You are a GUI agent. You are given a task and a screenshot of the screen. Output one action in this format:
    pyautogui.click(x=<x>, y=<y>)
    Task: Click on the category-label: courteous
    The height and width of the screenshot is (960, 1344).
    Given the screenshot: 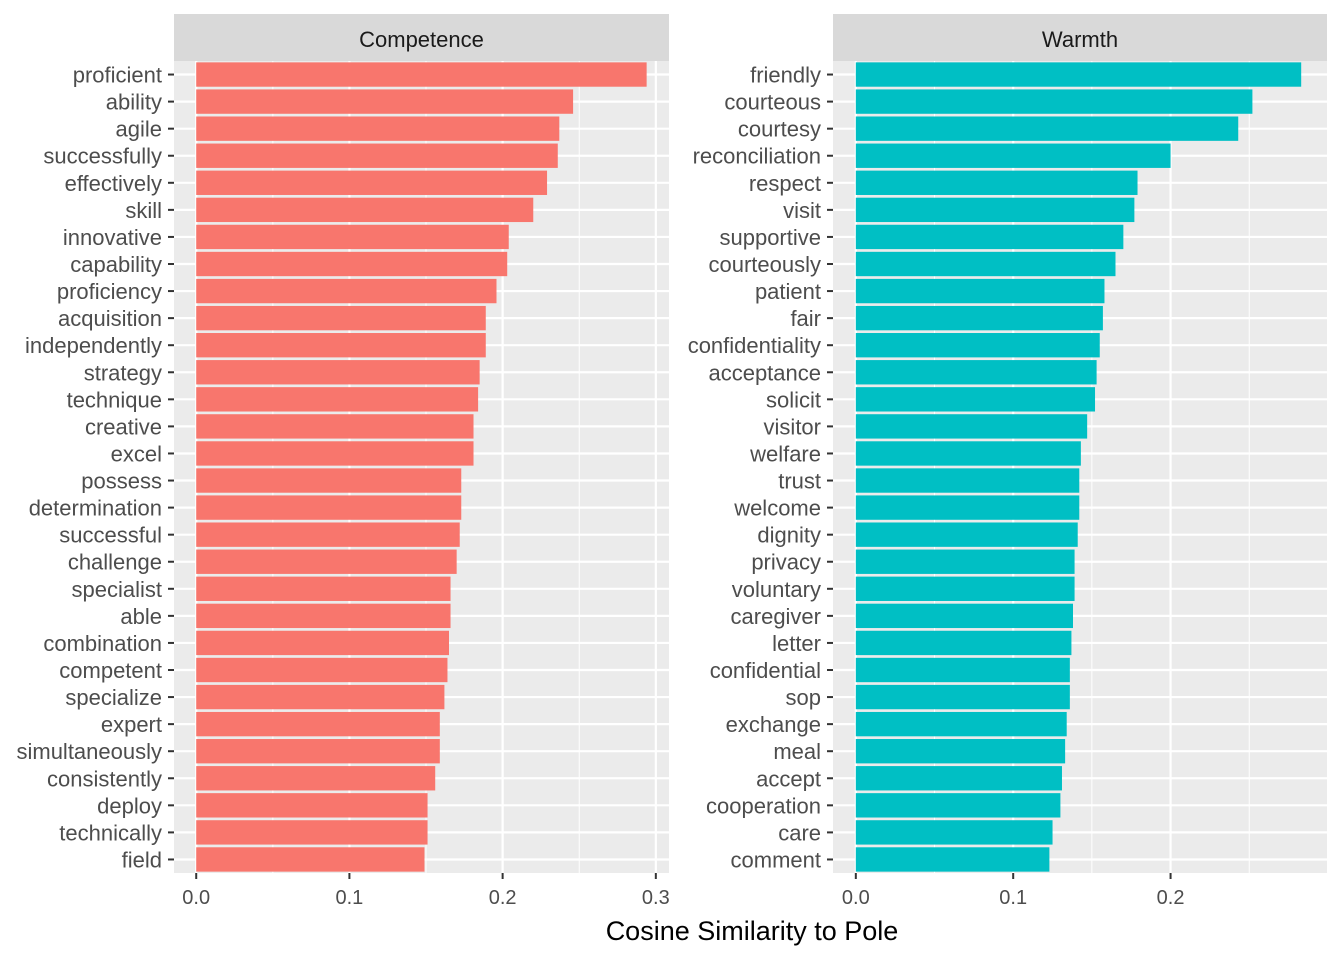 What is the action you would take?
    pyautogui.click(x=772, y=102)
    